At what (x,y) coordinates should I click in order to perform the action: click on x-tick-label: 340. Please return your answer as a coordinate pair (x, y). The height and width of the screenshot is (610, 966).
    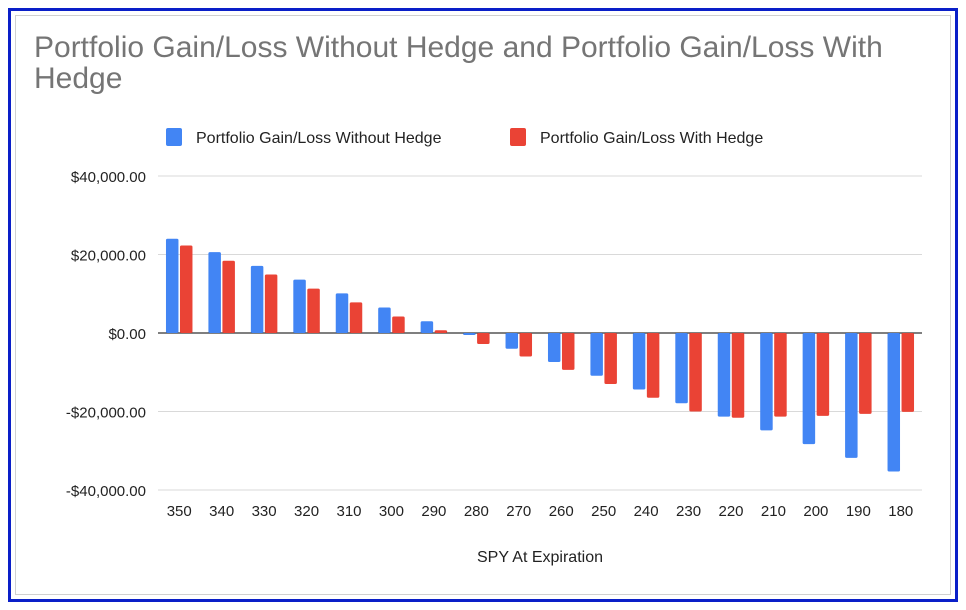
    Looking at the image, I should click on (221, 511).